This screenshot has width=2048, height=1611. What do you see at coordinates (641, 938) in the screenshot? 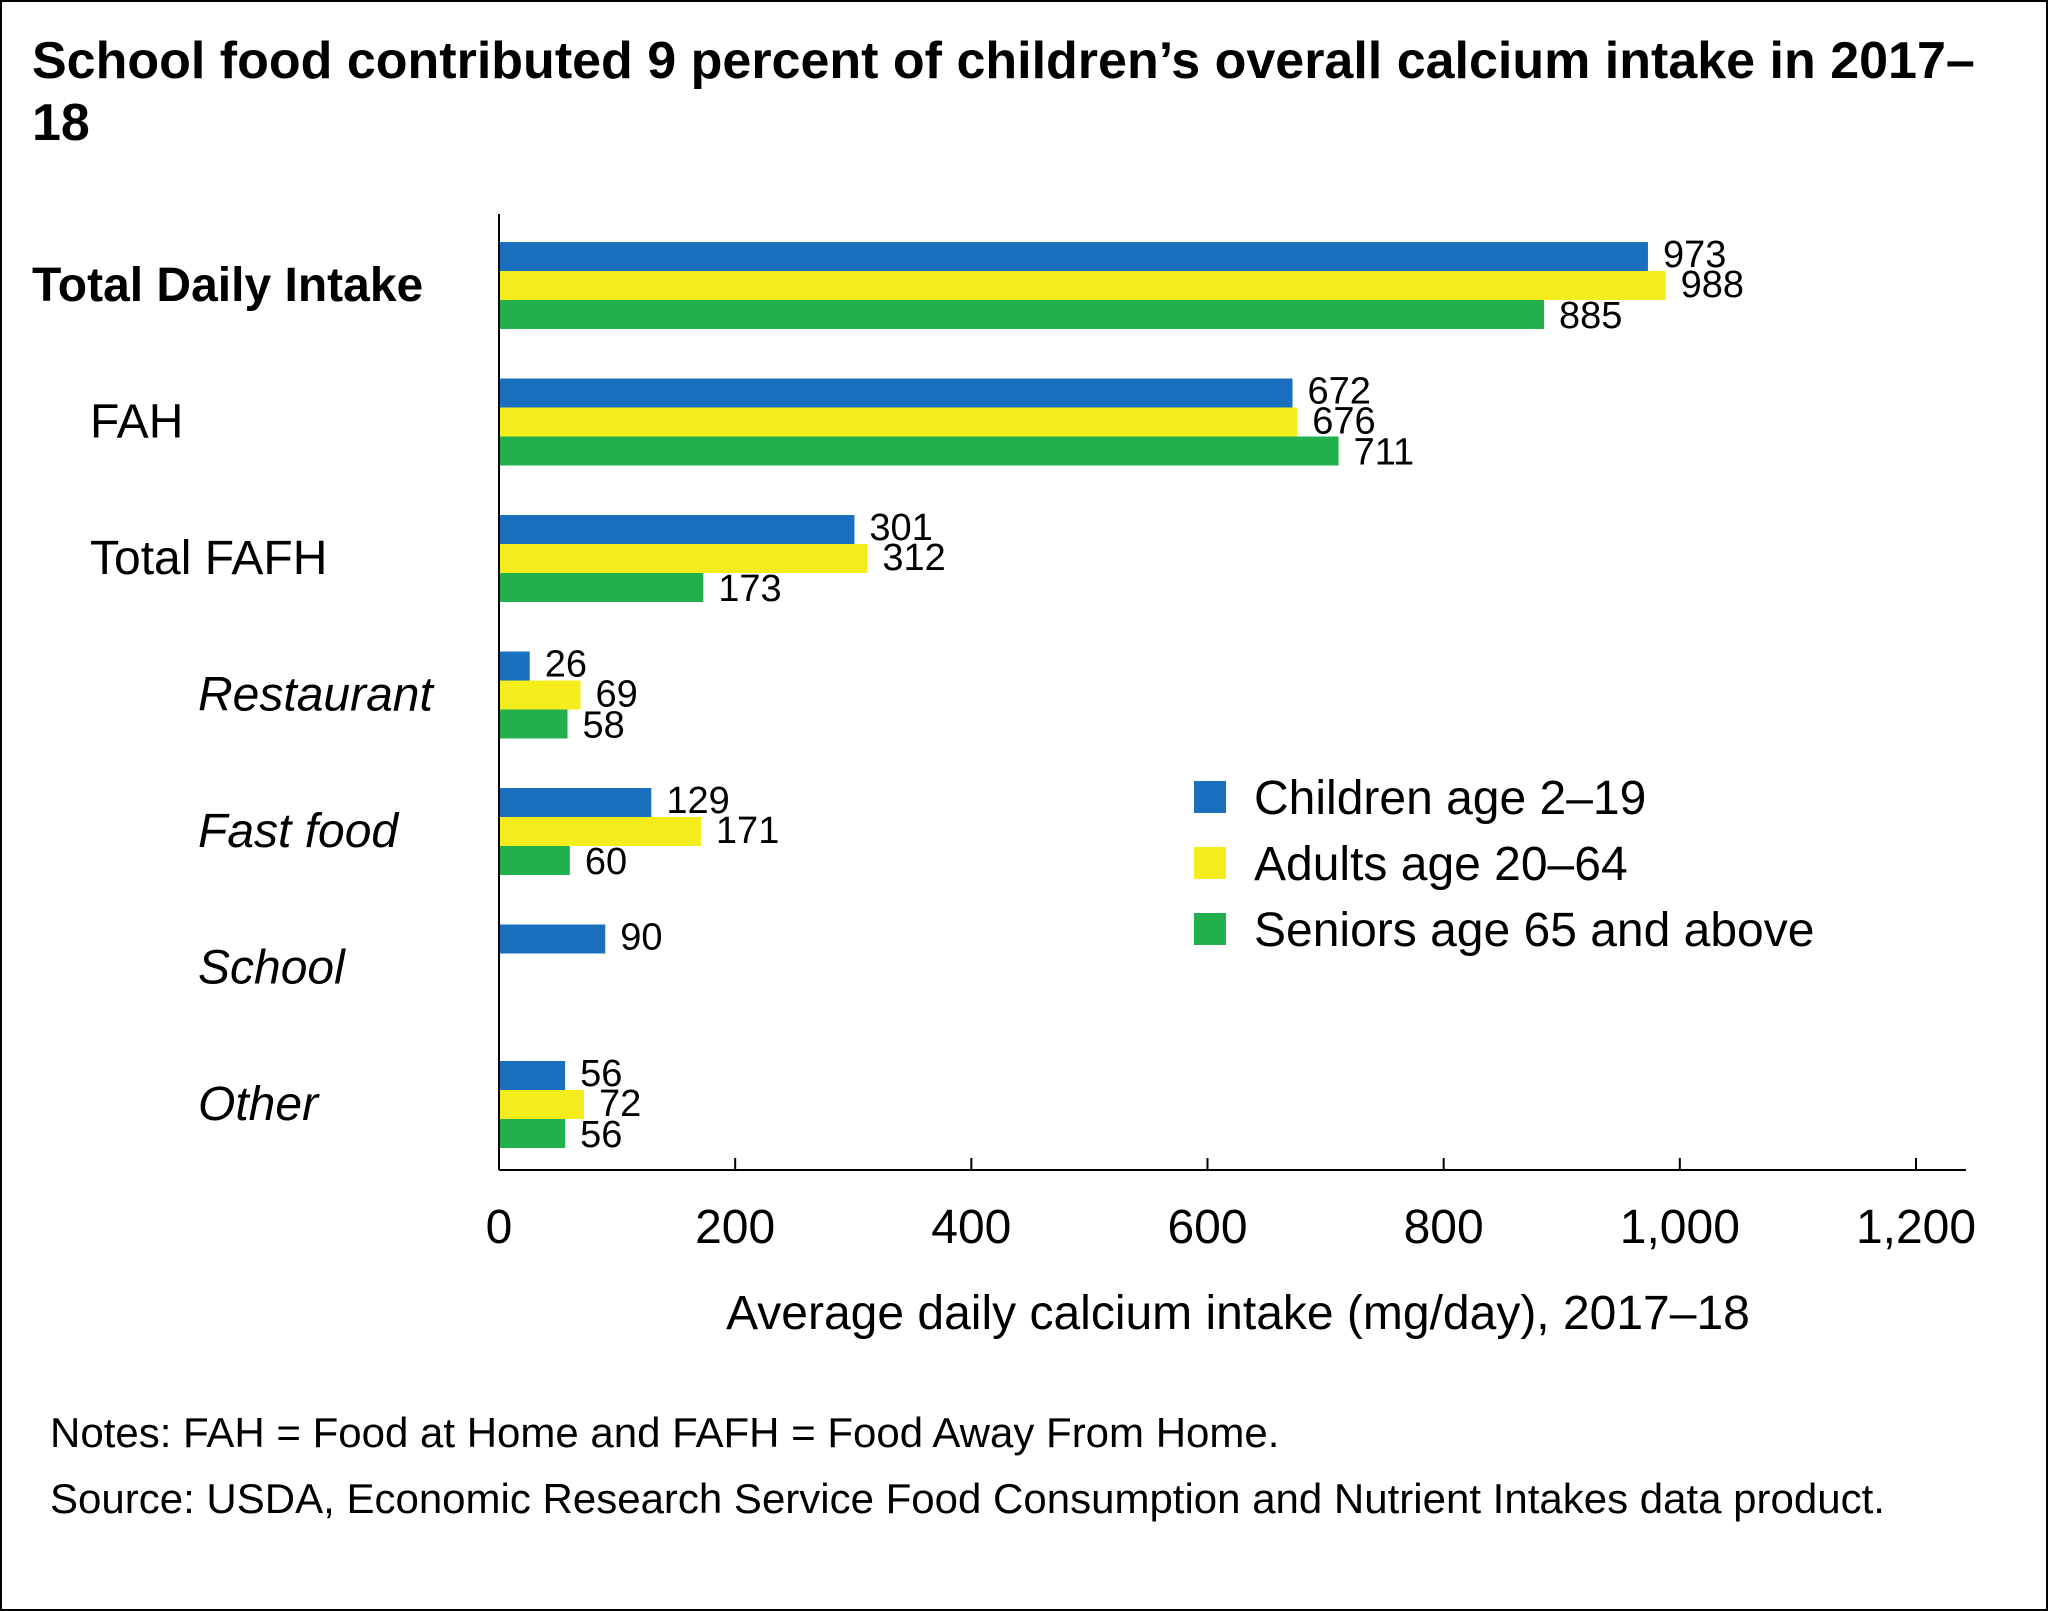
I see `data-label: 90` at bounding box center [641, 938].